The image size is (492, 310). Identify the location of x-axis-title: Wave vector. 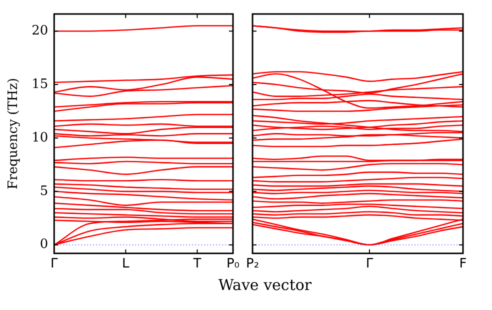
(265, 285).